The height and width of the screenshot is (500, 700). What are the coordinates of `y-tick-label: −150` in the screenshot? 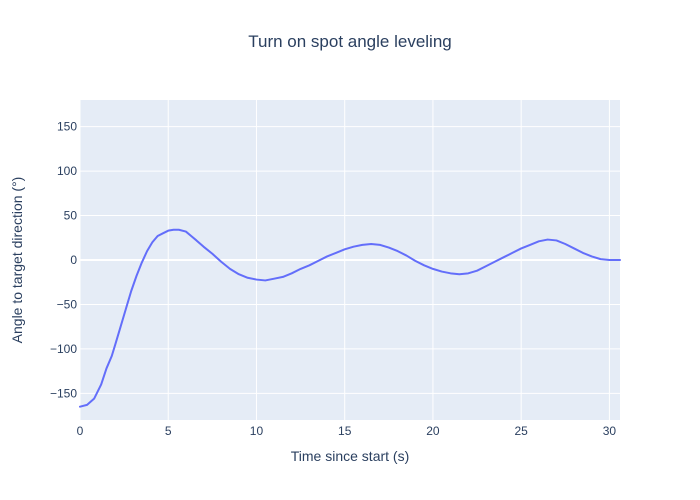 It's located at (63, 393).